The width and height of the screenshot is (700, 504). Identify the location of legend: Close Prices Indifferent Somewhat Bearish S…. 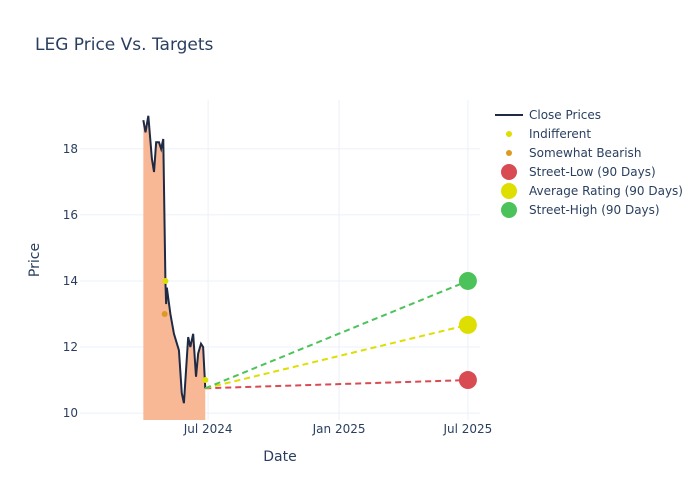
(589, 163).